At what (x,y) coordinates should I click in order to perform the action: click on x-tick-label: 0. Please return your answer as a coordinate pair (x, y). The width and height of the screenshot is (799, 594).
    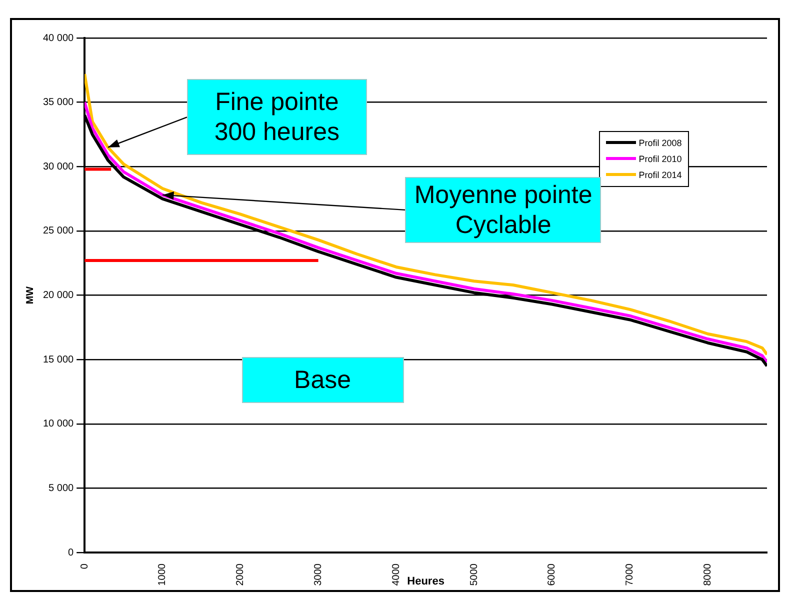
    Looking at the image, I should click on (84, 566).